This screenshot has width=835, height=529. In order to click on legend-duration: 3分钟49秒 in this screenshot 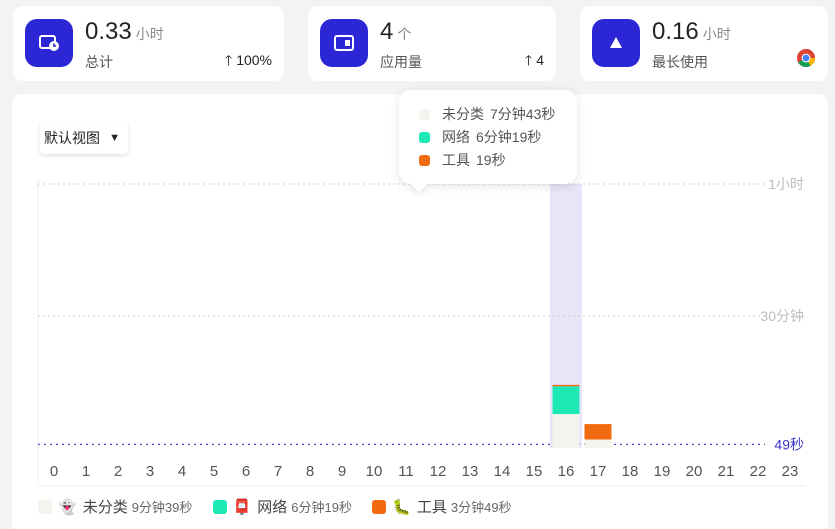, I will do `click(481, 507)`.